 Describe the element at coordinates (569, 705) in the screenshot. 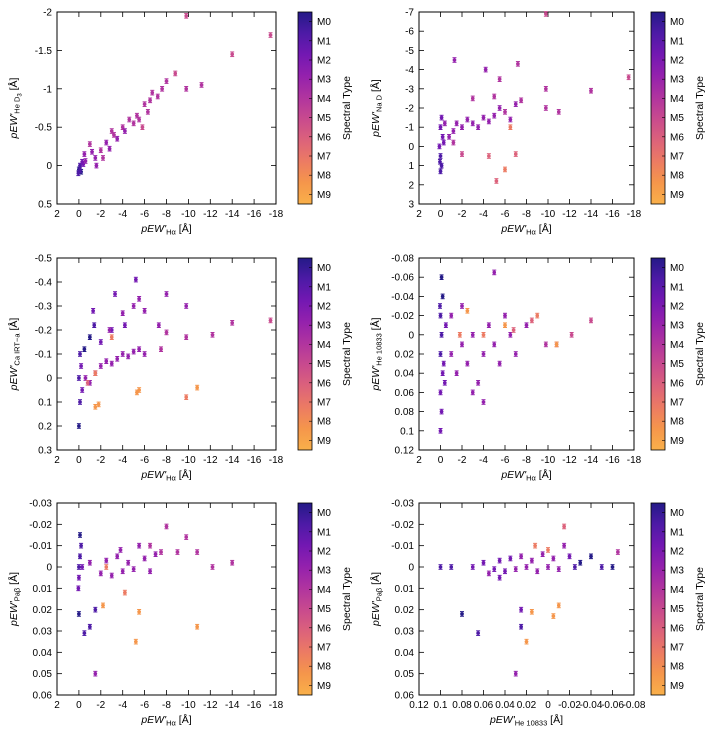

I see `x-tick-label: -0.02` at that location.